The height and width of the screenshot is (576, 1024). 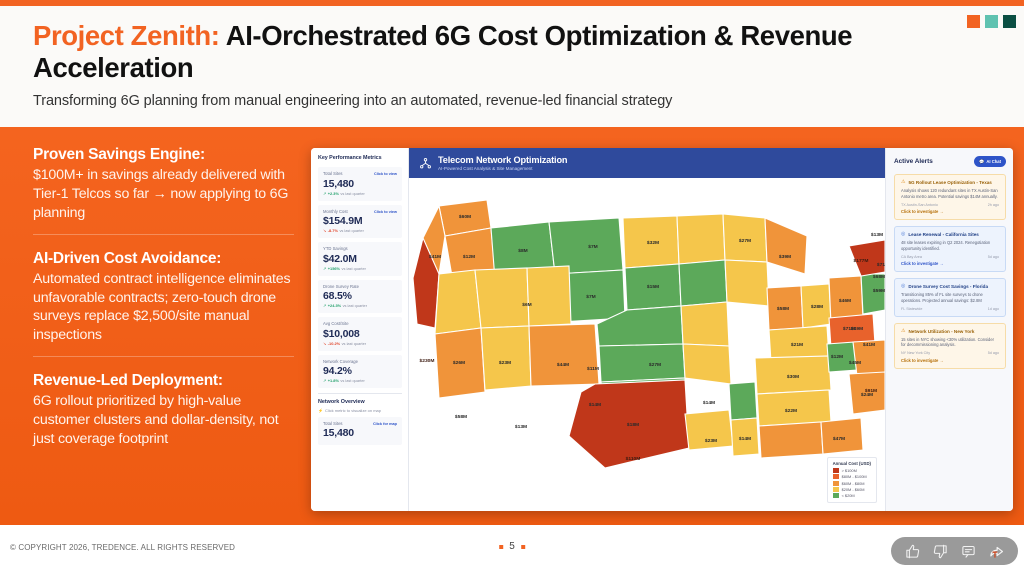 What do you see at coordinates (337, 296) in the screenshot?
I see `kpi-value: 68.5%` at bounding box center [337, 296].